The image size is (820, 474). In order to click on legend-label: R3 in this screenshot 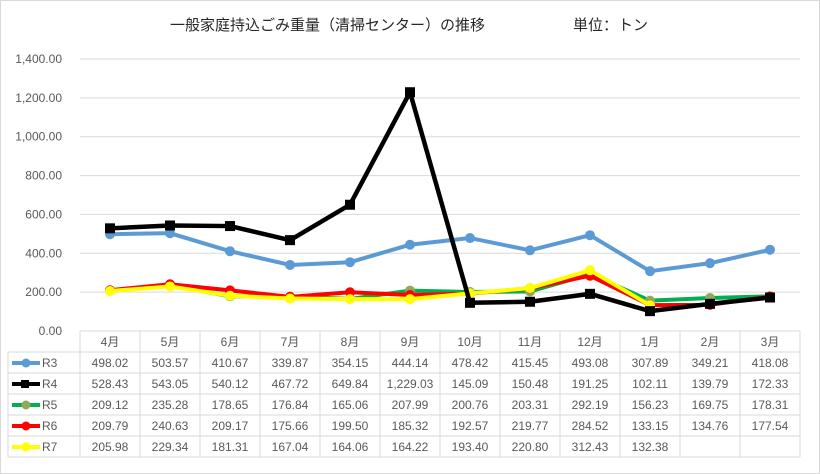, I will do `click(50, 363)`.